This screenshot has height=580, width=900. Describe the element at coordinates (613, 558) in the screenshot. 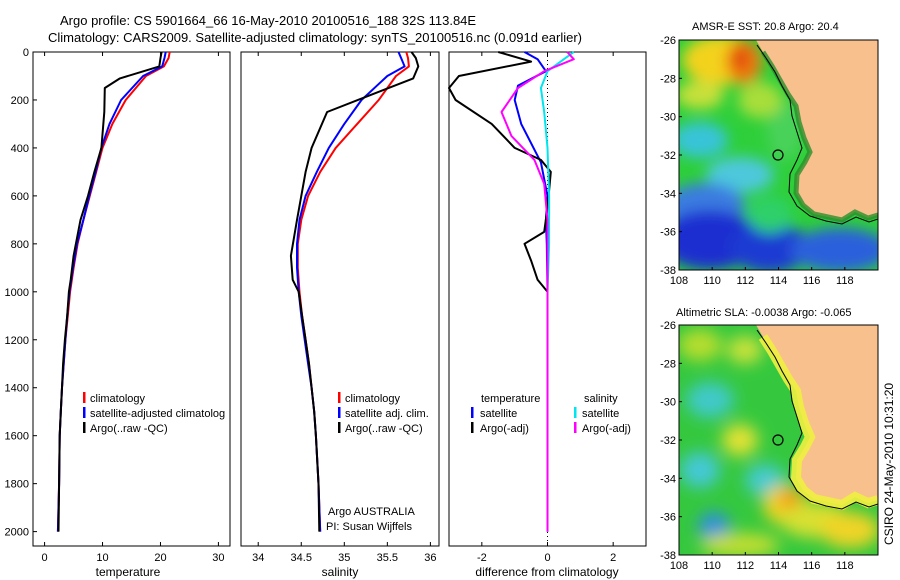

I see `x-tick-label: 2` at that location.